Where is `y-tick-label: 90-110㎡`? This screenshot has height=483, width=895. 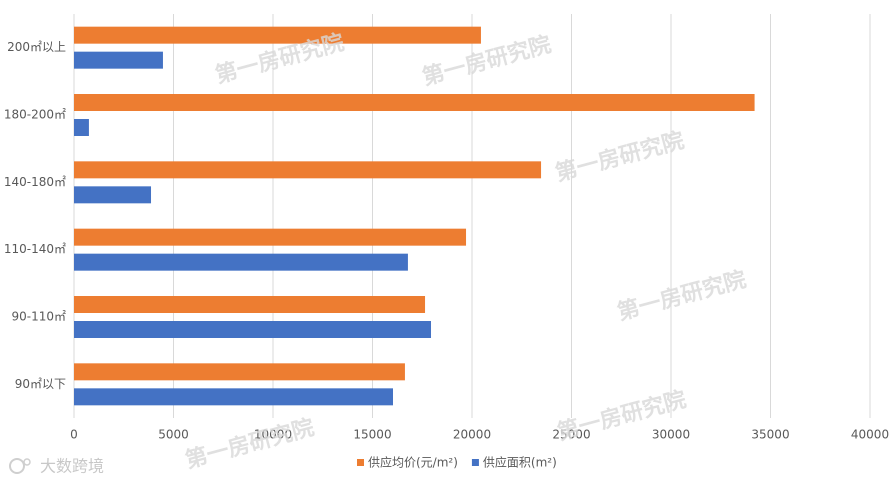 y-tick-label: 90-110㎡ is located at coordinates (38, 317).